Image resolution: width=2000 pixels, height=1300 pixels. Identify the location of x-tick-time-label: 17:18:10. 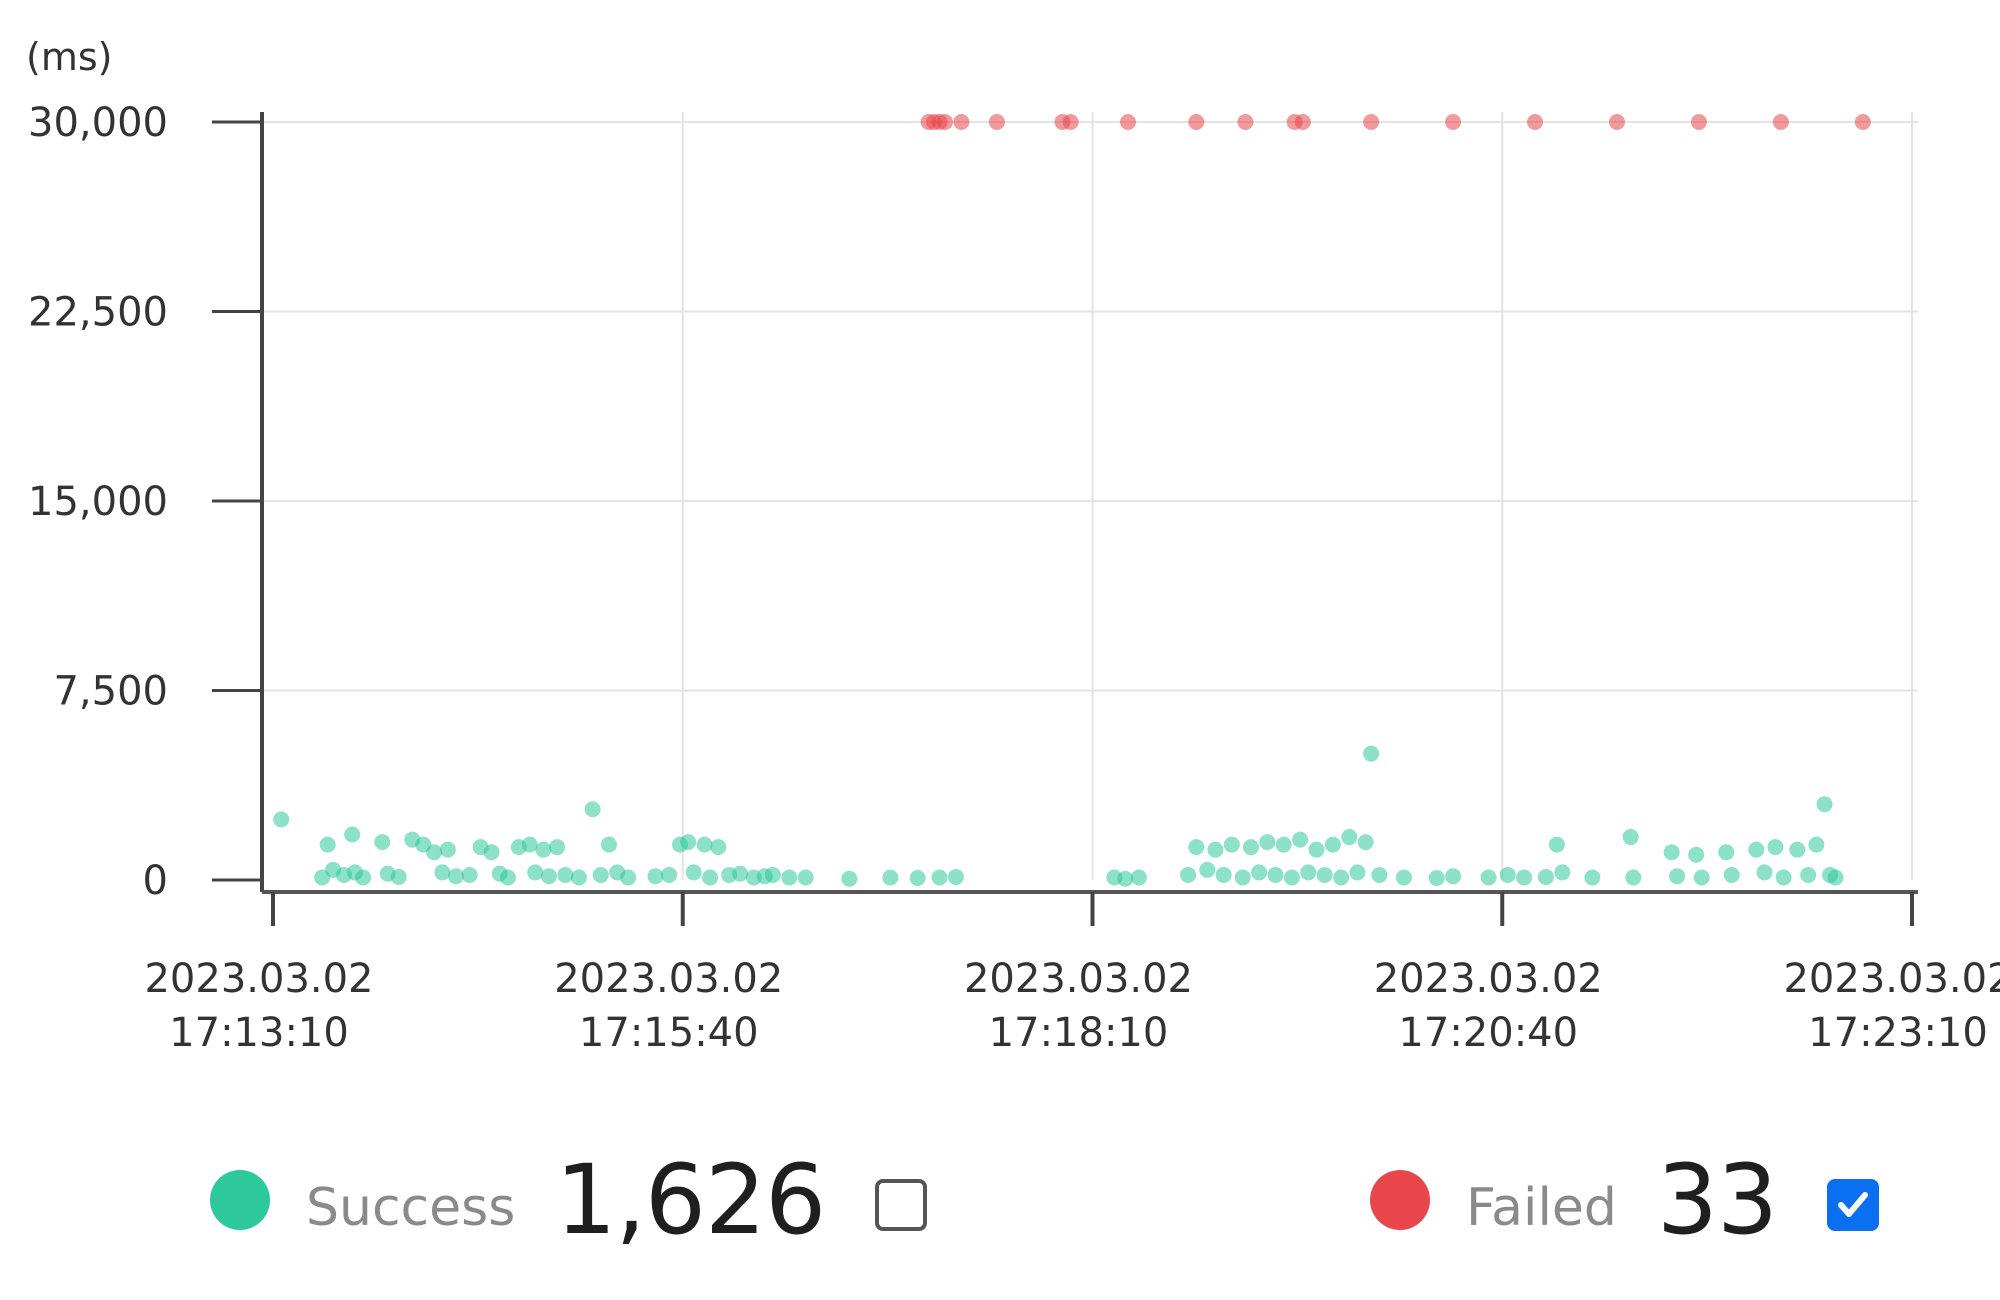
(1079, 1033).